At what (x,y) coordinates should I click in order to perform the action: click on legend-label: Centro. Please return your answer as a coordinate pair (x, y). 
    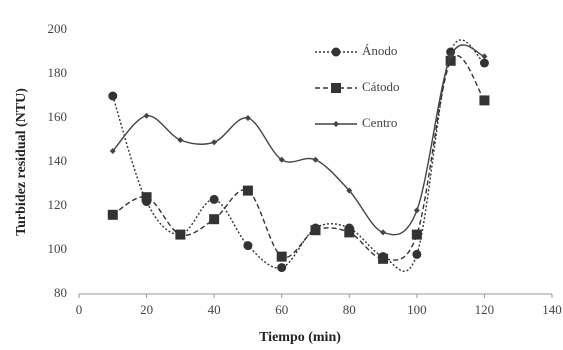
    Looking at the image, I should click on (379, 122).